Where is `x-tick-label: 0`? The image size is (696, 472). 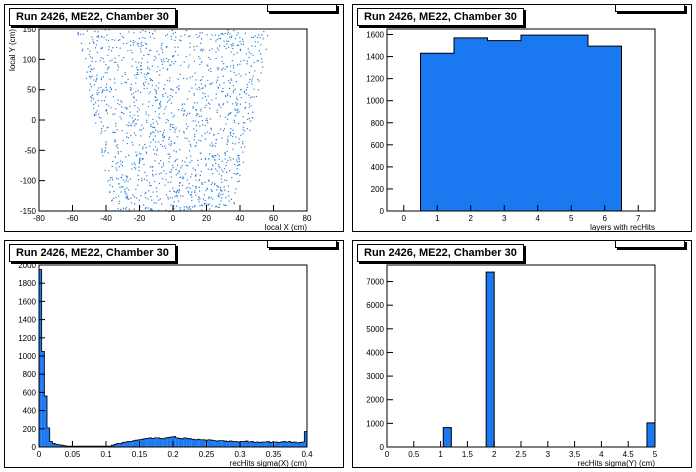 x-tick-label: 0 is located at coordinates (404, 218).